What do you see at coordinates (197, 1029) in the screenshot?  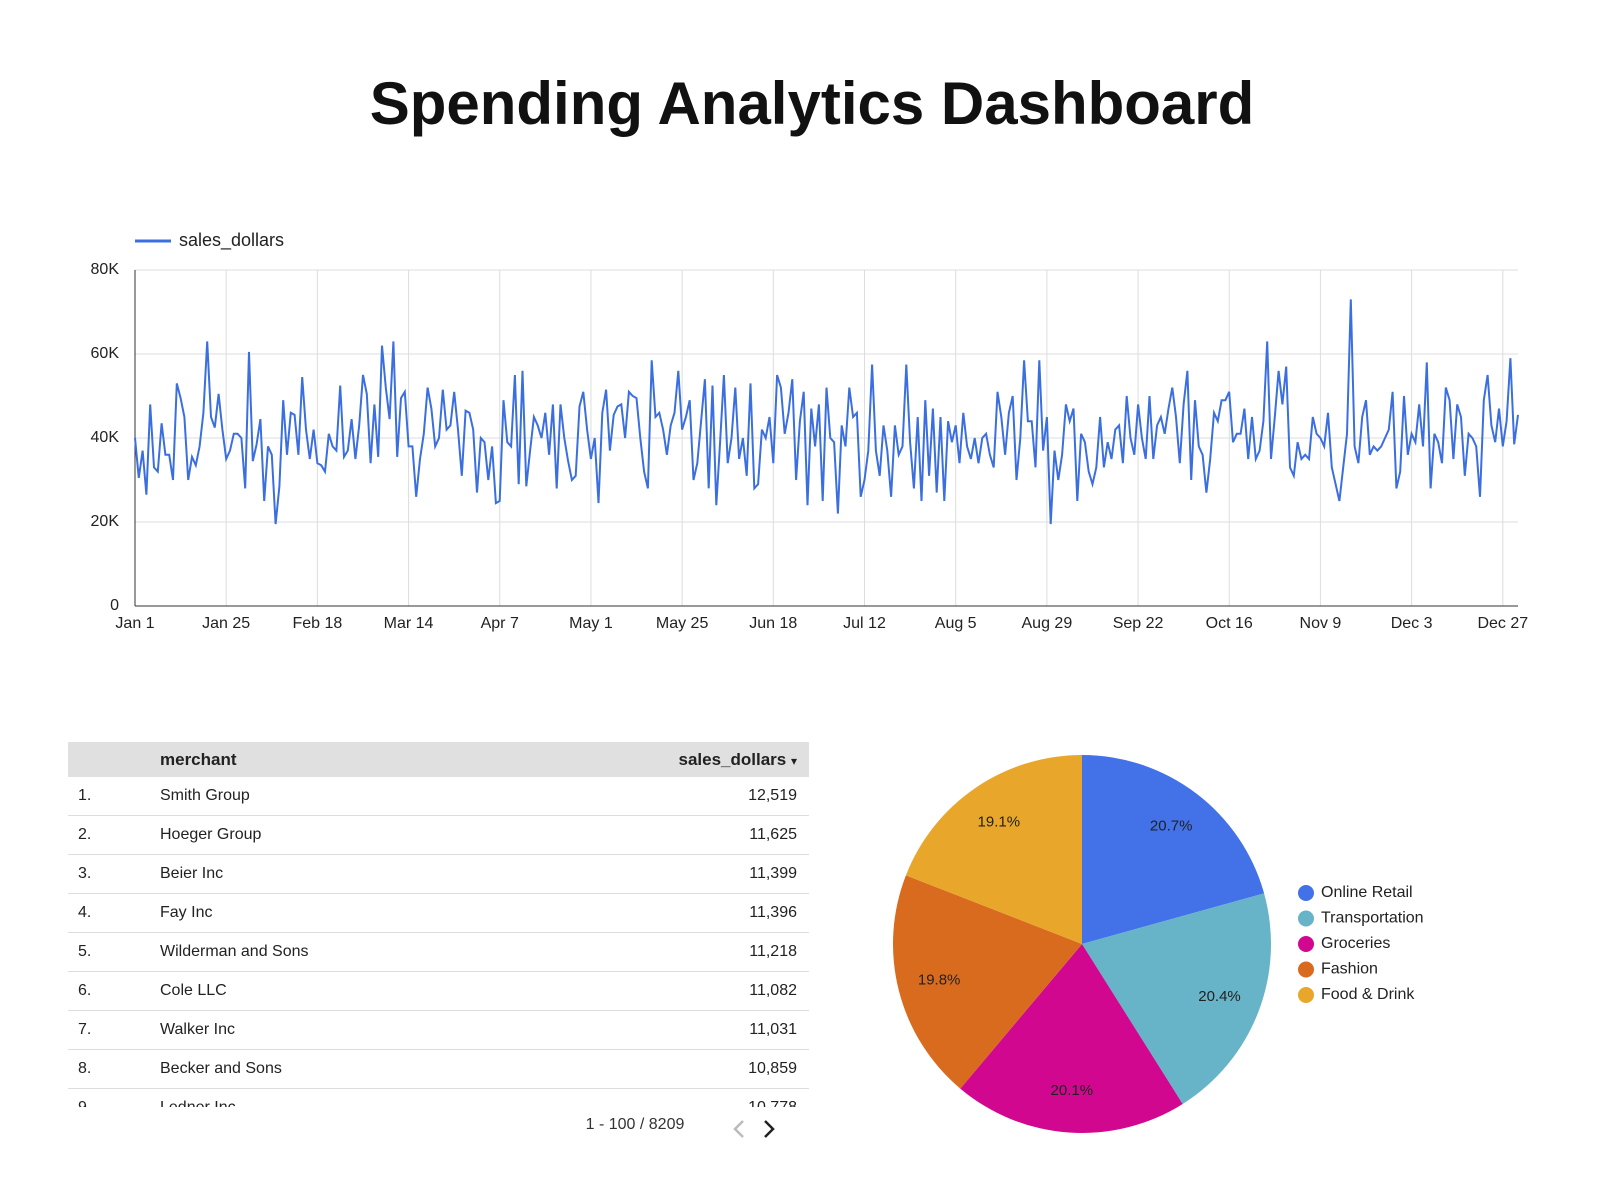 I see `table-cell: Walker Inc` at bounding box center [197, 1029].